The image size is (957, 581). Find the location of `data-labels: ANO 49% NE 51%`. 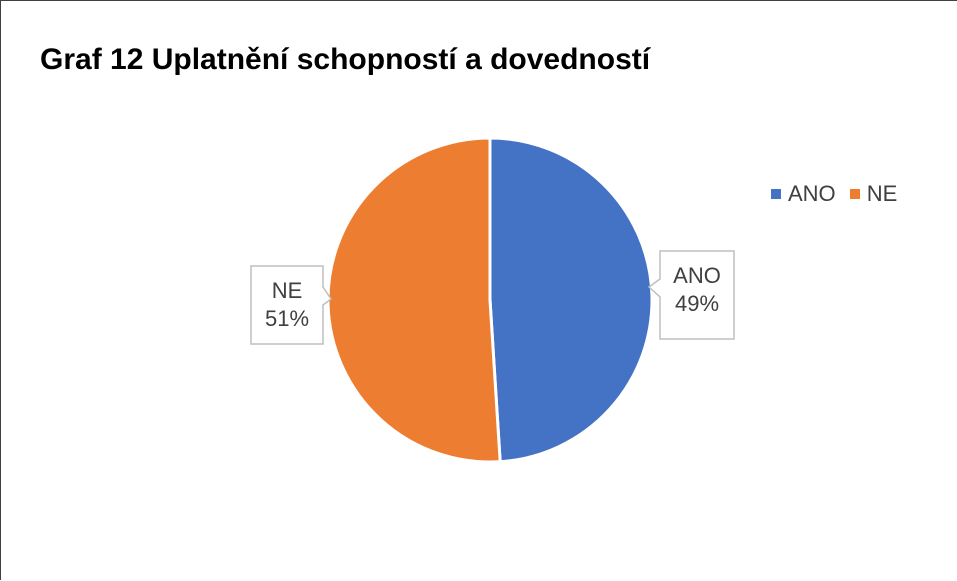

data-labels: ANO 49% NE 51% is located at coordinates (492, 297).